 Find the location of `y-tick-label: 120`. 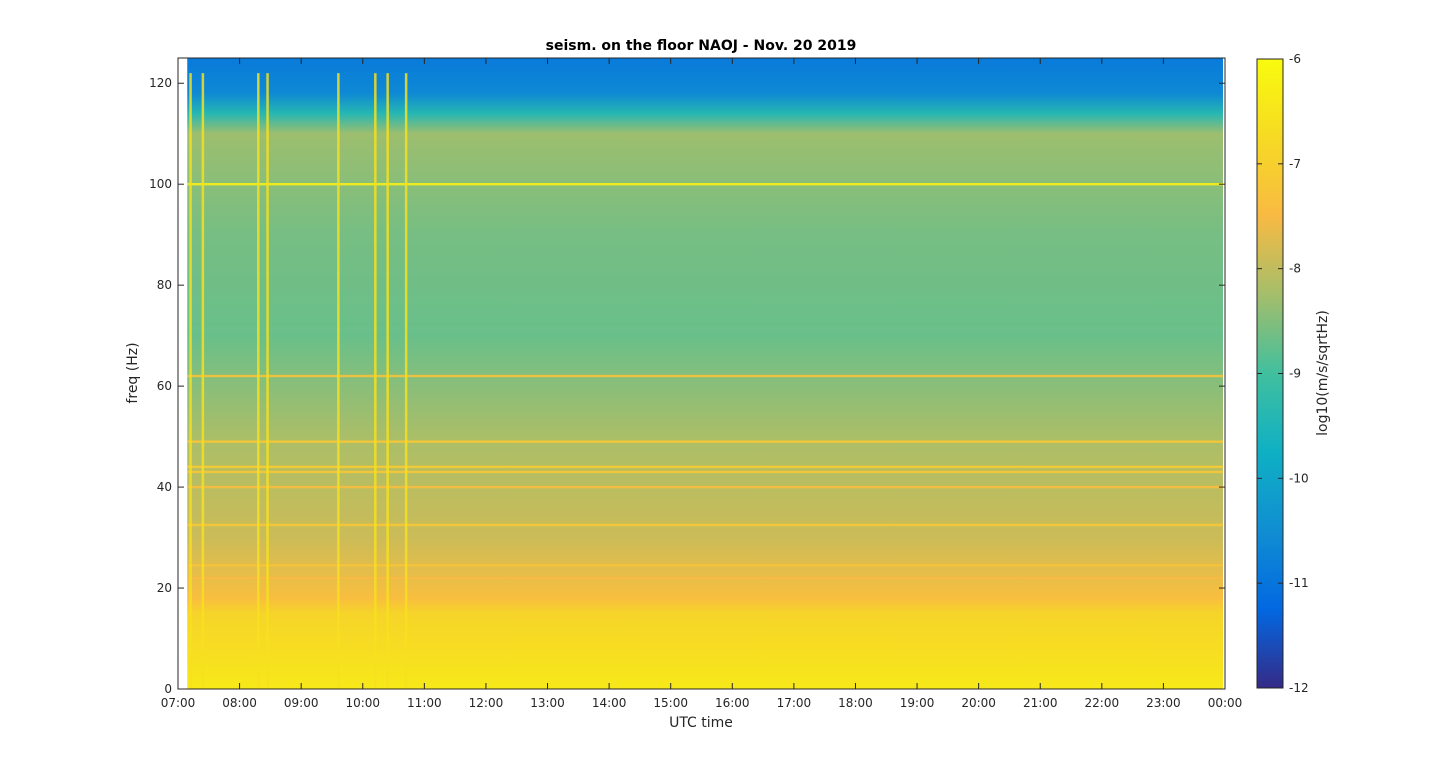

y-tick-label: 120 is located at coordinates (160, 83).